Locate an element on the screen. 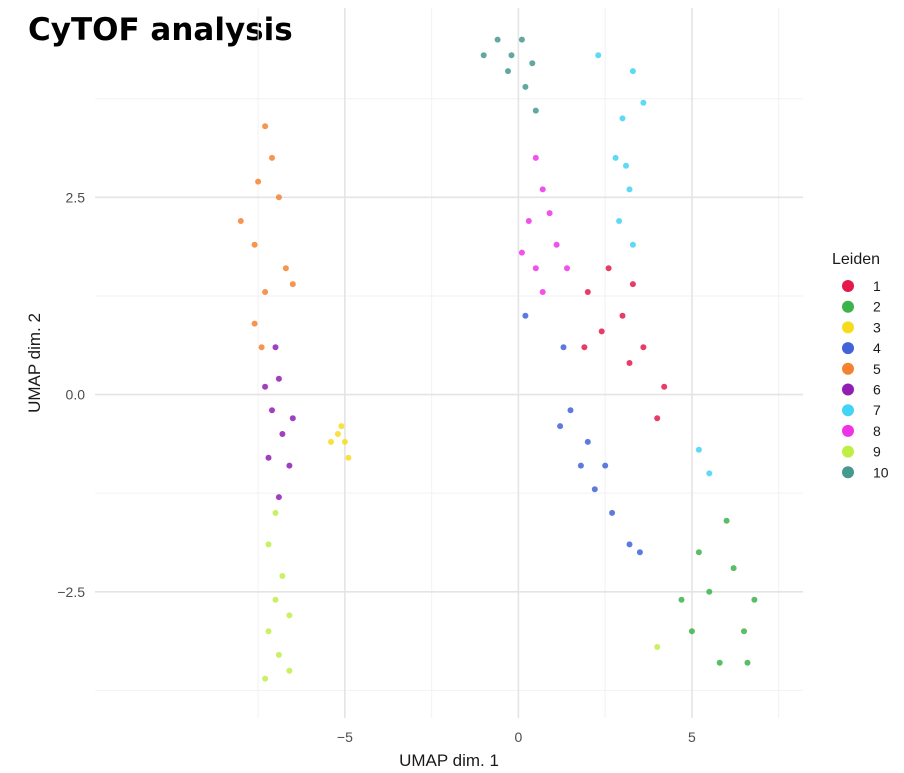 This screenshot has height=773, width=904. legend-label: 4 is located at coordinates (877, 348).